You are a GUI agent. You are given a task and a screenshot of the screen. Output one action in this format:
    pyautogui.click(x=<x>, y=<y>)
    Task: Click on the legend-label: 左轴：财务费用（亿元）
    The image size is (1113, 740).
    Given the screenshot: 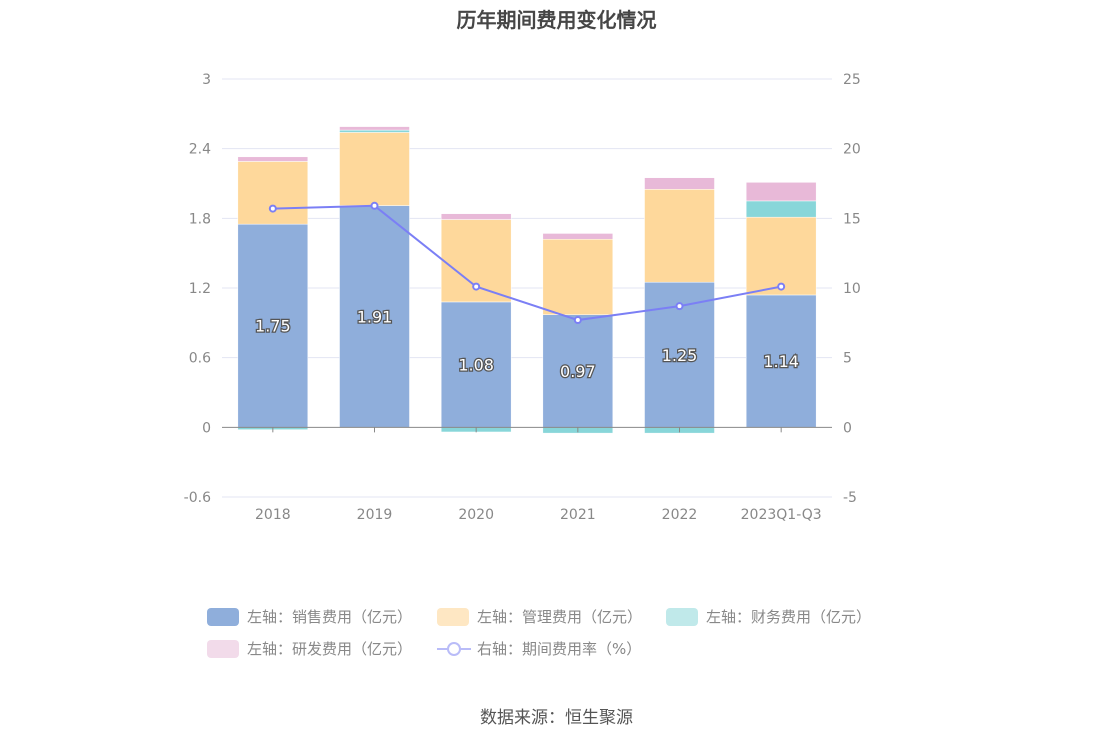 What is the action you would take?
    pyautogui.click(x=789, y=617)
    